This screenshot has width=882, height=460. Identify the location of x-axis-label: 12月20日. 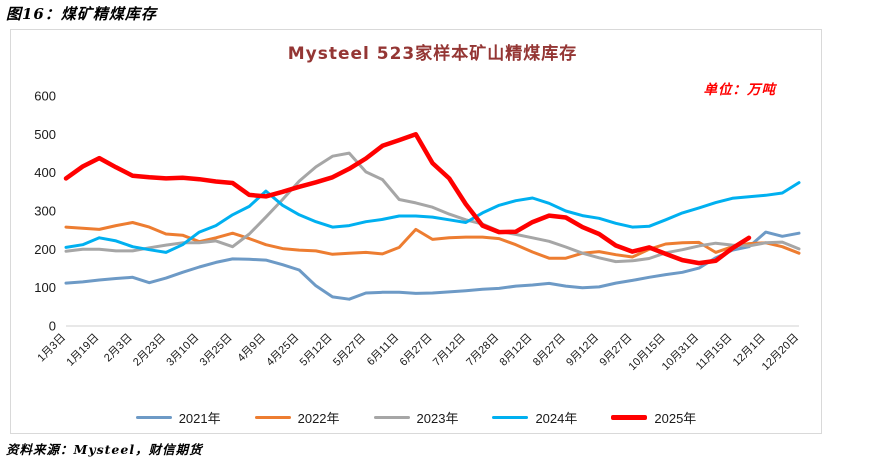
(780, 352).